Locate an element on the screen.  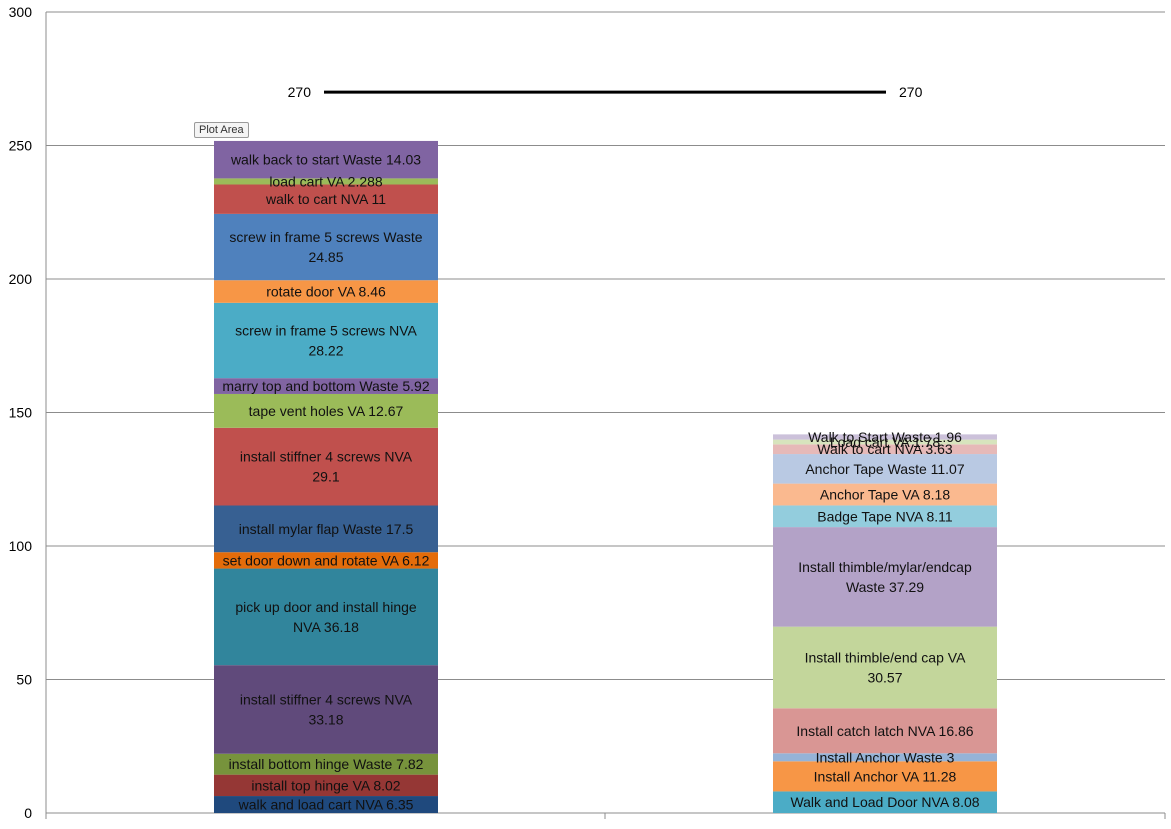
segment-label: pick up door and install hinge NVA 36.18 is located at coordinates (326, 617).